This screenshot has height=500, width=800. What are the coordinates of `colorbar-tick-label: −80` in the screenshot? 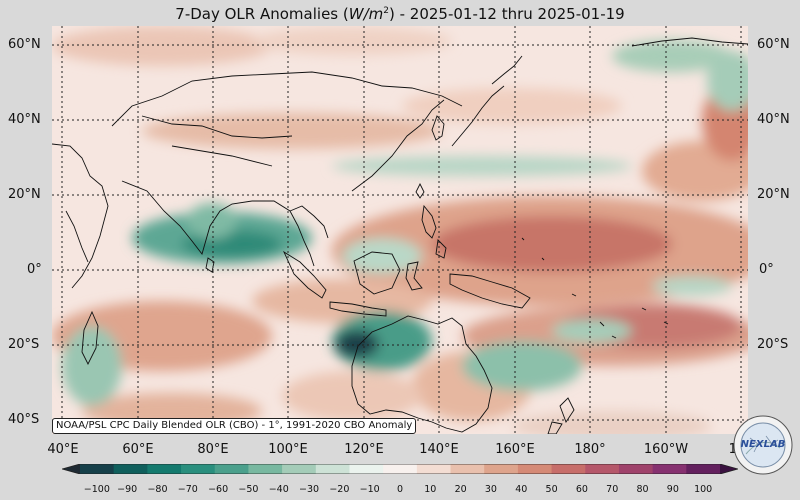 It's located at (157, 489).